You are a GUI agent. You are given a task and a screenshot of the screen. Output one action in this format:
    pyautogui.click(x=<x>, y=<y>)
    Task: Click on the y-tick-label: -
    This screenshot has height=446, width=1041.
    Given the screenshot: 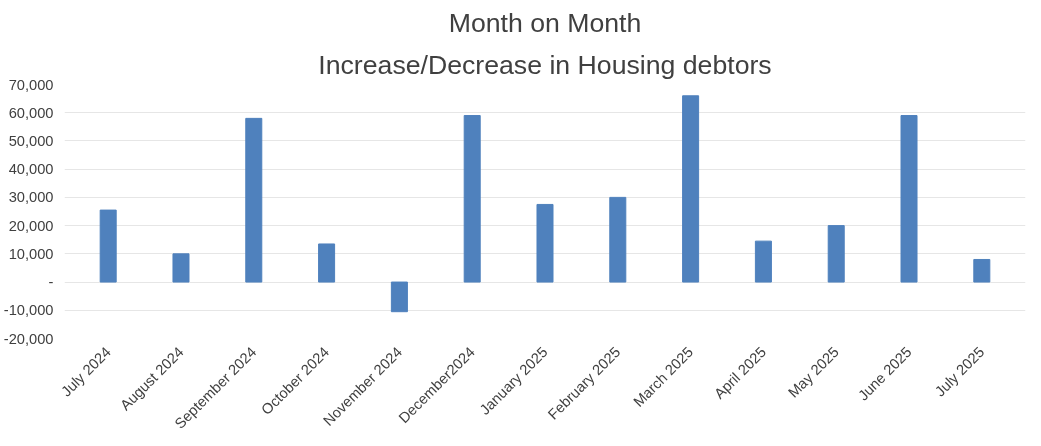 What is the action you would take?
    pyautogui.click(x=51, y=282)
    